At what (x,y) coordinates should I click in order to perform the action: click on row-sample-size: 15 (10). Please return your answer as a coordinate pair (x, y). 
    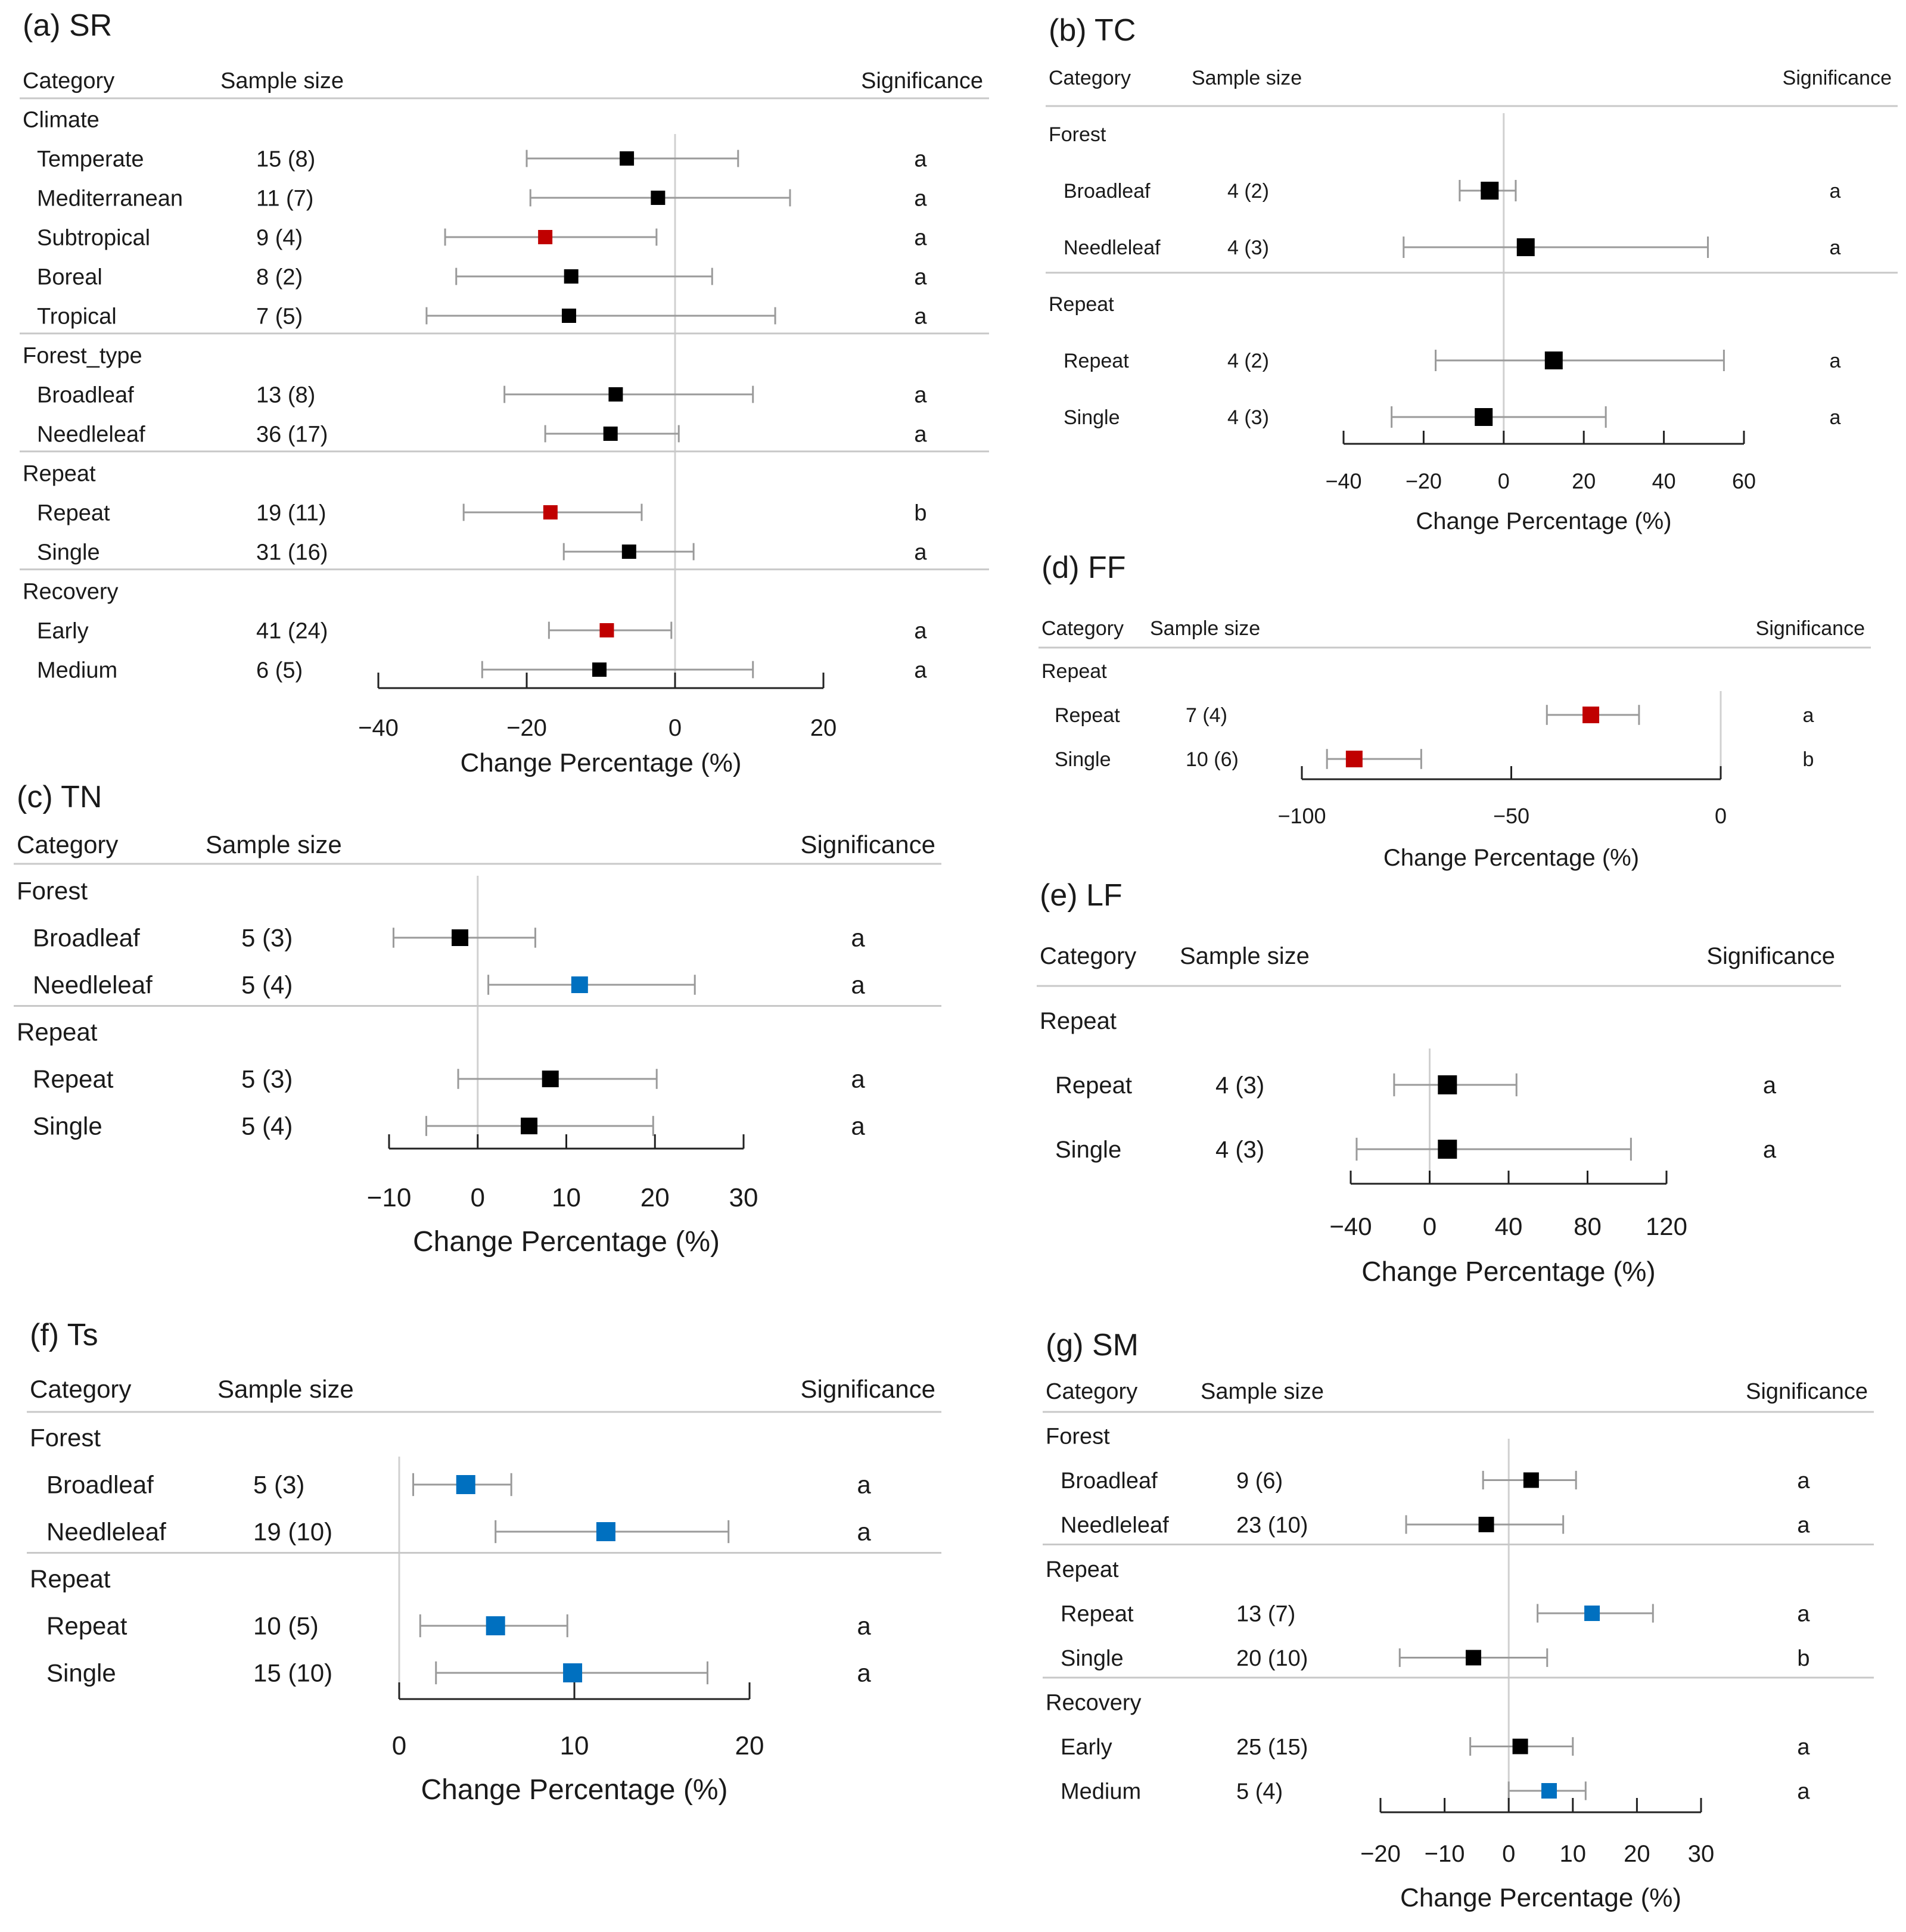
    Looking at the image, I should click on (292, 1673).